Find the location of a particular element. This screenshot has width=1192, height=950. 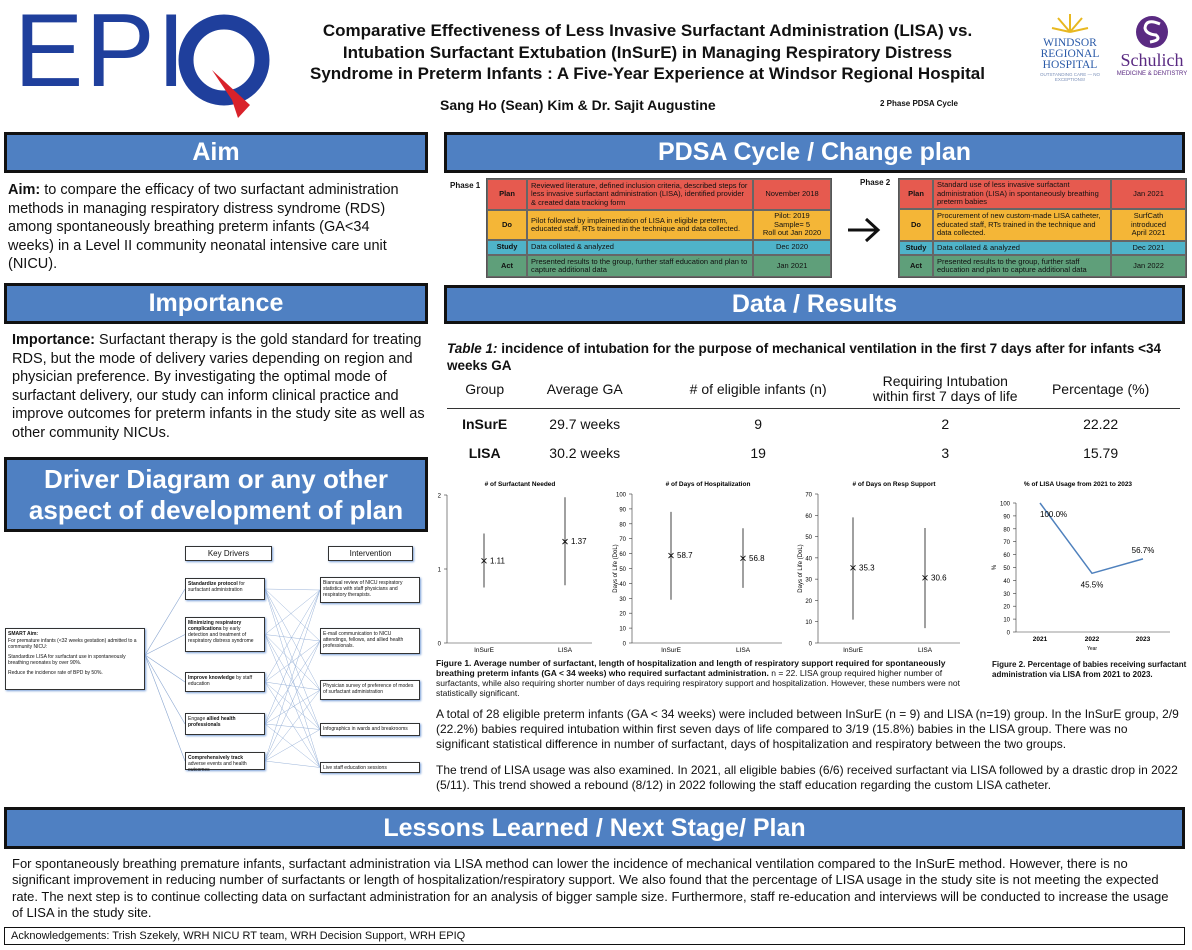

smart-line: Reduce the incidence rate of BPD by 50%. is located at coordinates (55, 673).